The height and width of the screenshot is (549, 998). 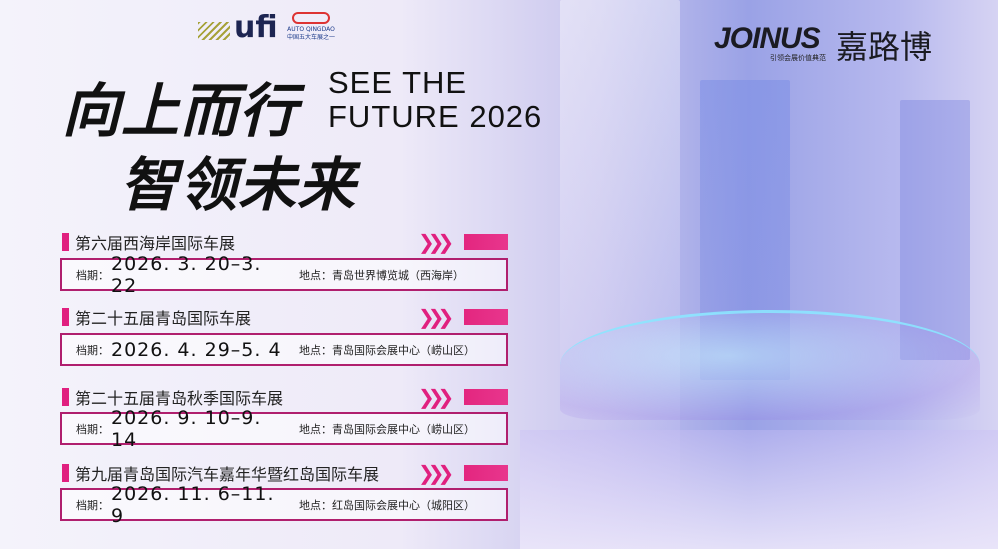 I want to click on headline-line1: 向上而行, so click(x=180, y=111).